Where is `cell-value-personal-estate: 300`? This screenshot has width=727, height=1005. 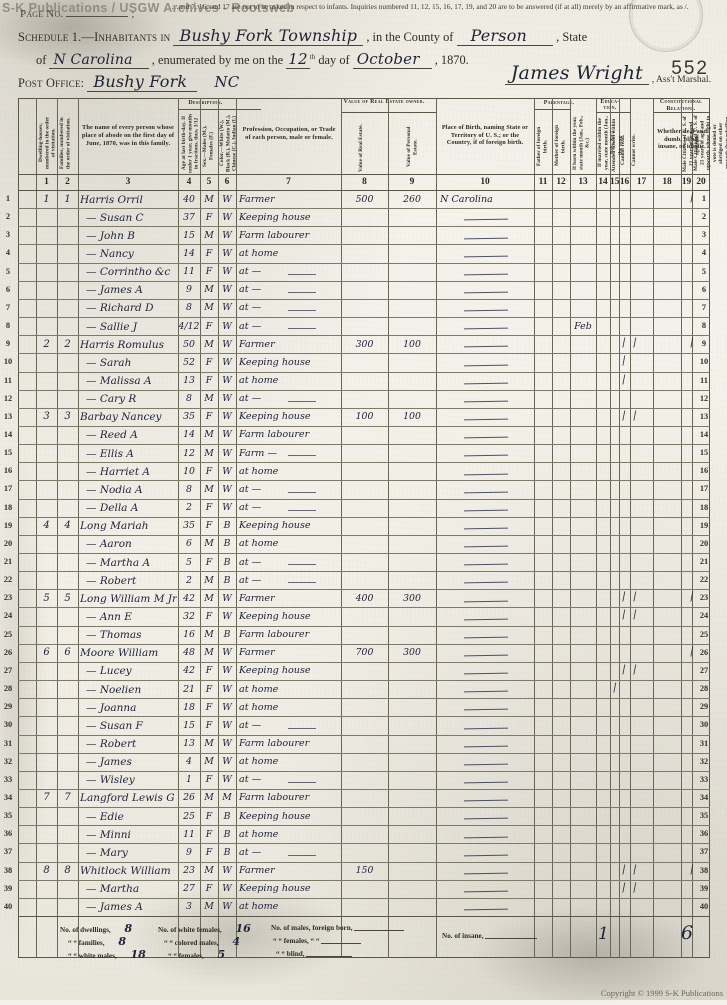
cell-value-personal-estate: 300 is located at coordinates (412, 598).